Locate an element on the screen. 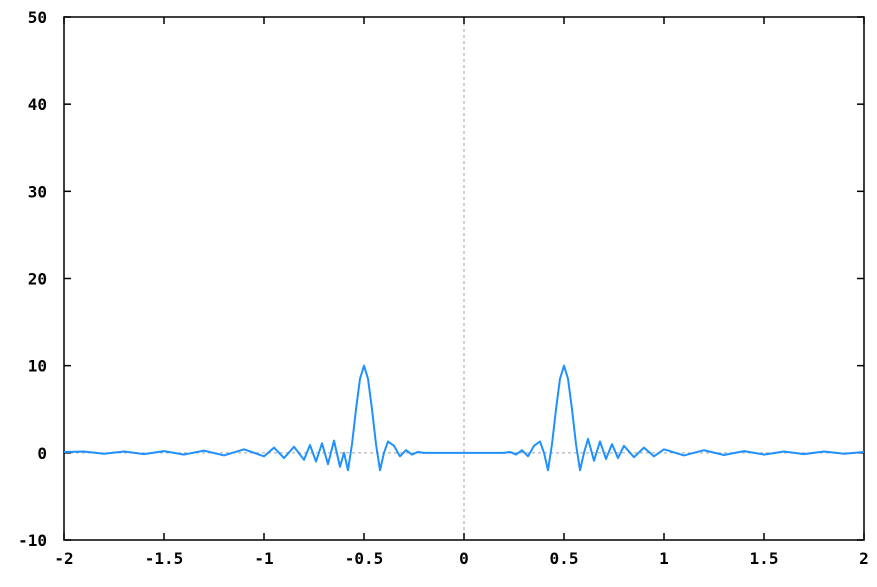 This screenshot has width=877, height=587. y-tick-label: 10 is located at coordinates (37, 366).